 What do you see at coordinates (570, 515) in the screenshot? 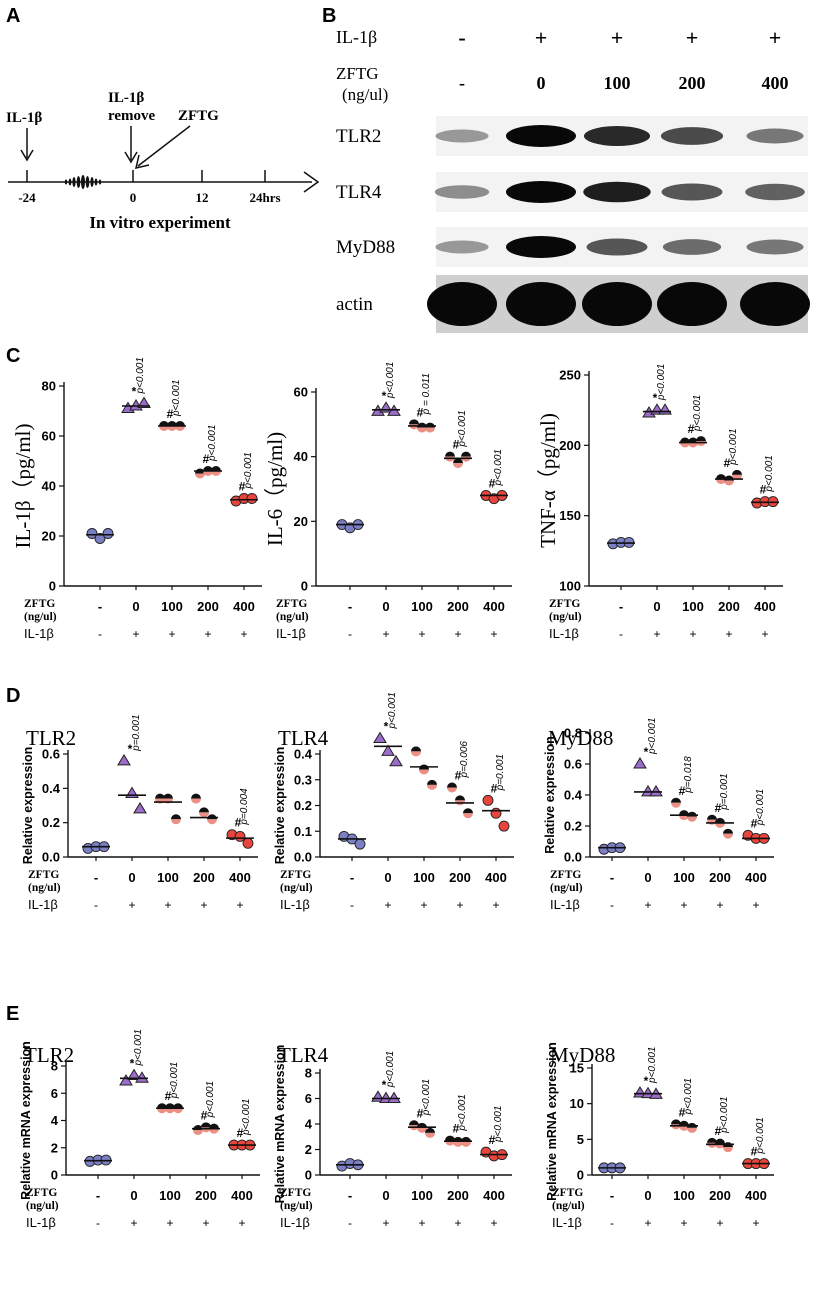
I see `y-tick-label: 150` at bounding box center [570, 515].